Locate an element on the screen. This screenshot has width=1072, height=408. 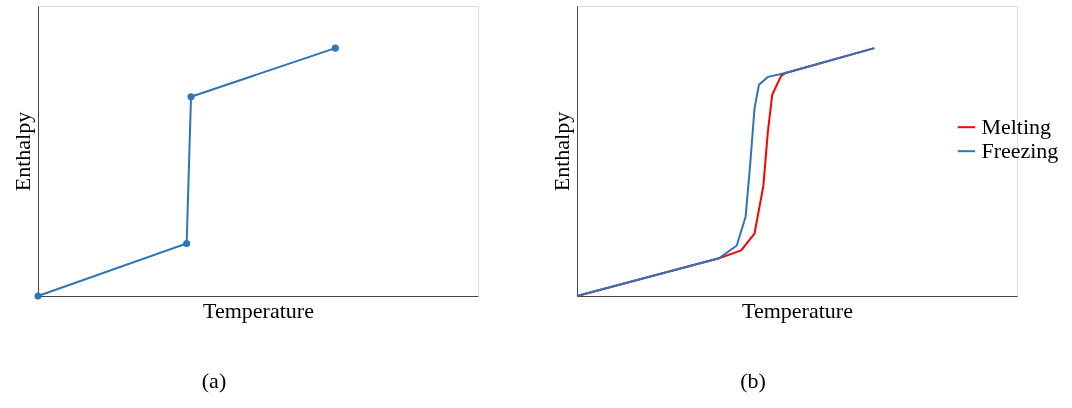
text: (b) is located at coordinates (753, 380).